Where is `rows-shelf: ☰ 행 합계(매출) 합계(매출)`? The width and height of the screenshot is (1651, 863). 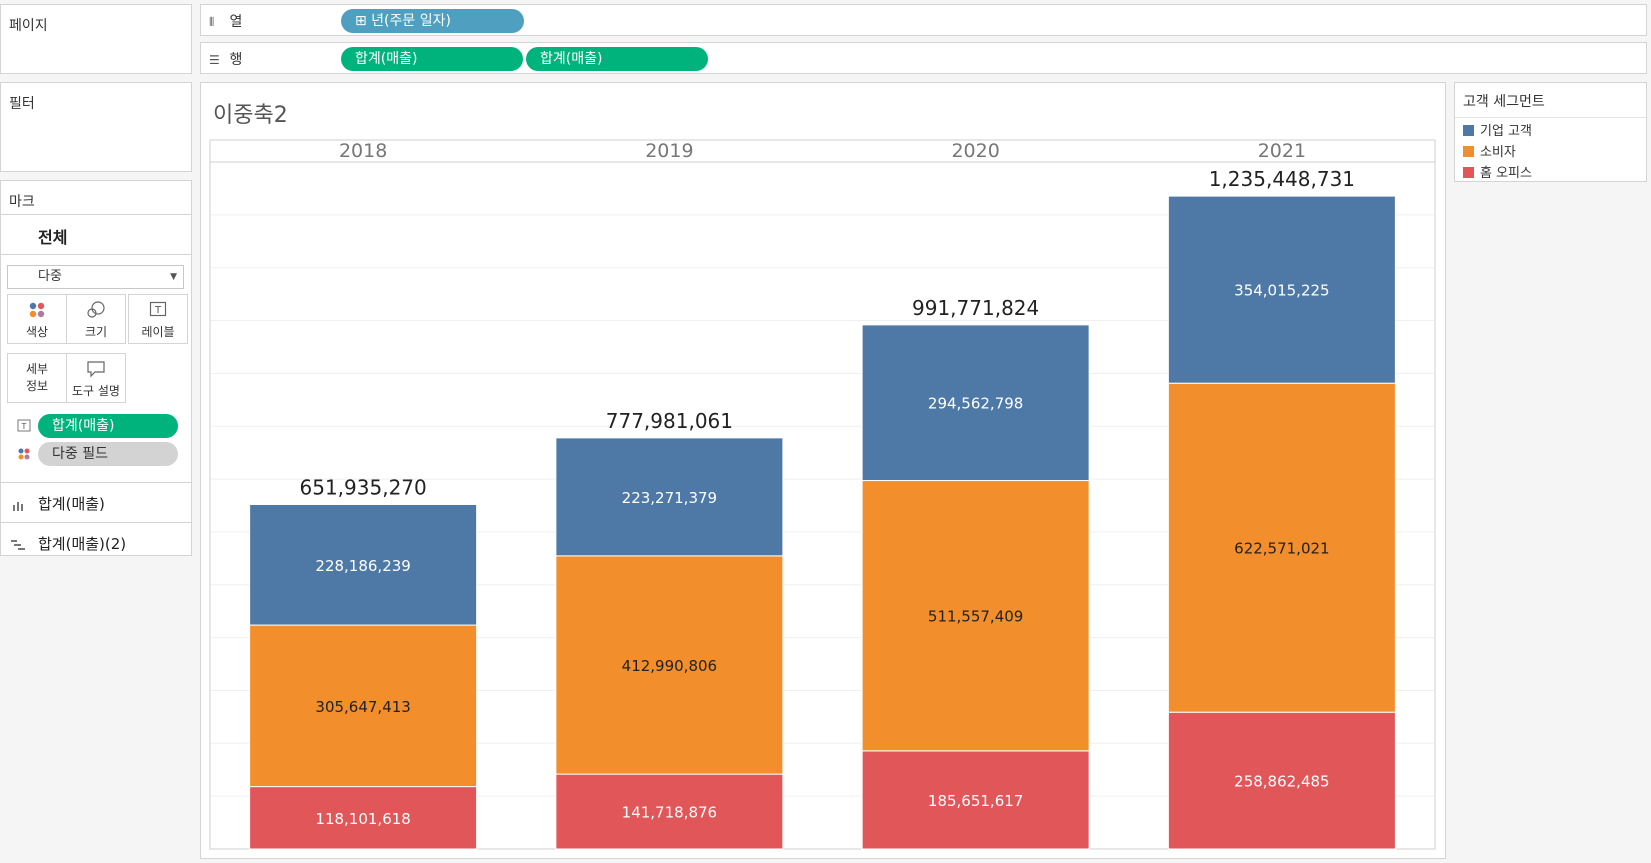
rows-shelf: ☰ 행 합계(매출) 합계(매출) is located at coordinates (923, 58).